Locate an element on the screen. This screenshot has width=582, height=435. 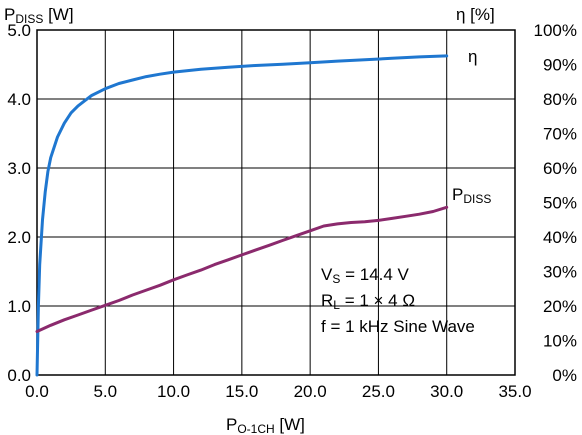
y-right-tick-label: 90% is located at coordinates (560, 65).